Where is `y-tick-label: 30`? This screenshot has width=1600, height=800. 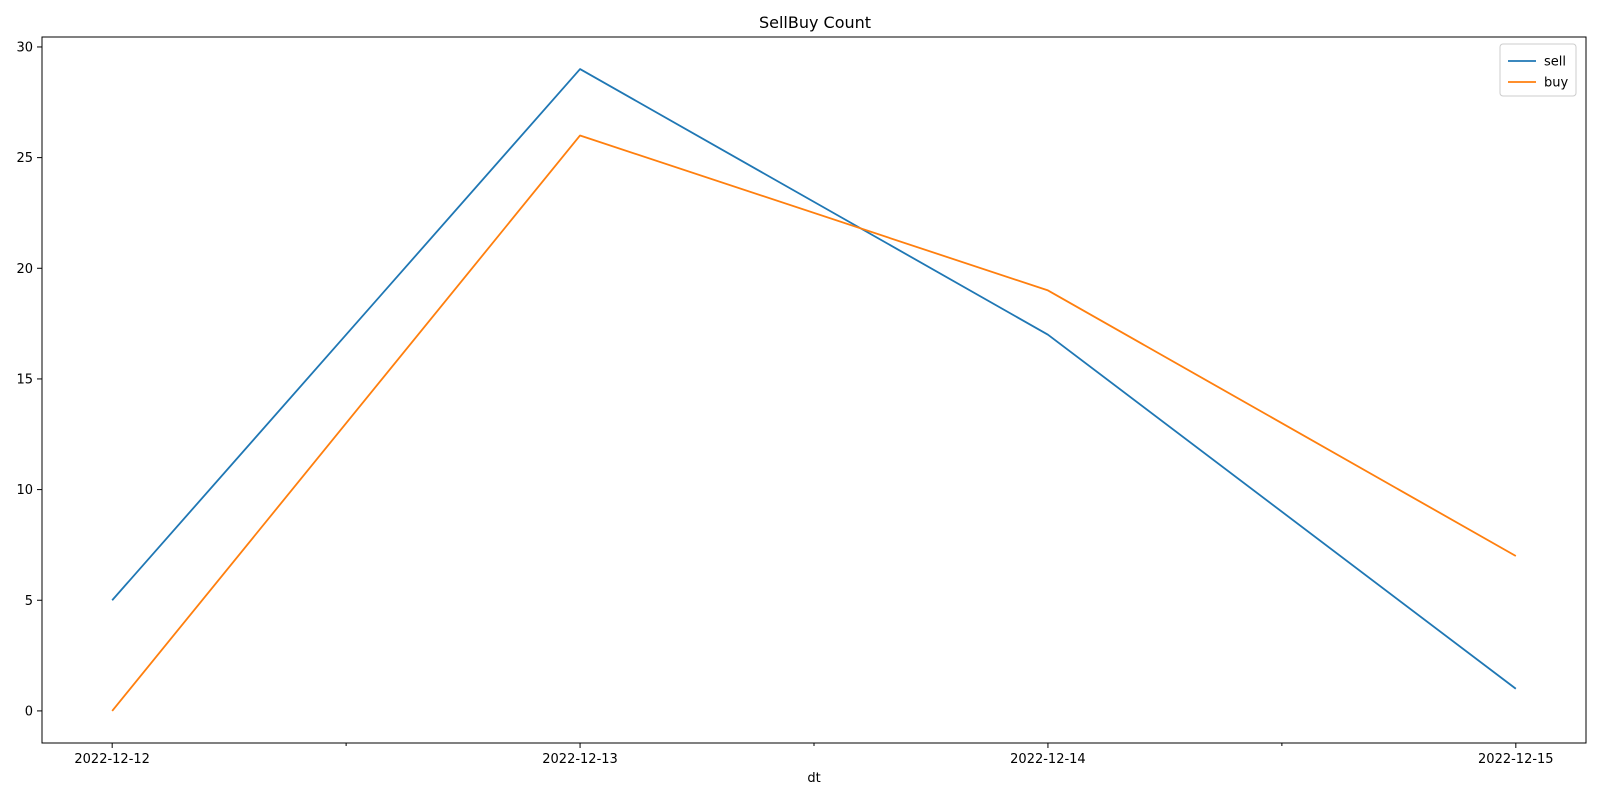 y-tick-label: 30 is located at coordinates (24, 47).